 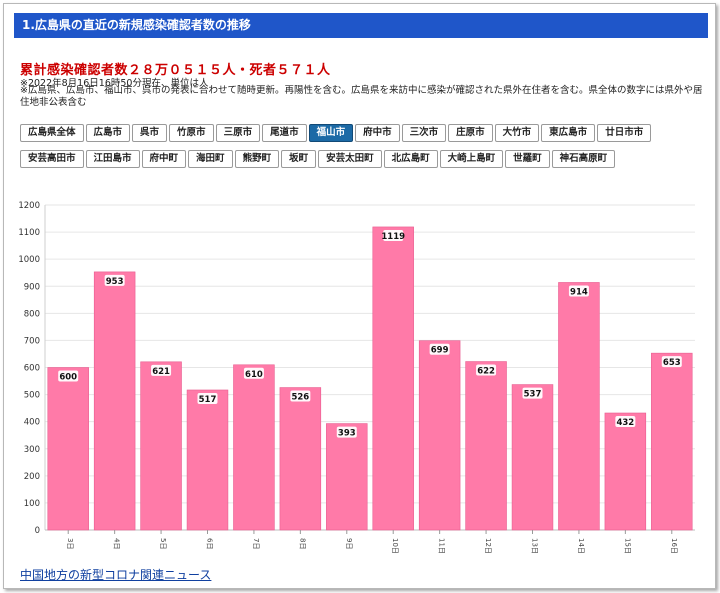 I want to click on y-tick-label: 400, so click(x=32, y=423).